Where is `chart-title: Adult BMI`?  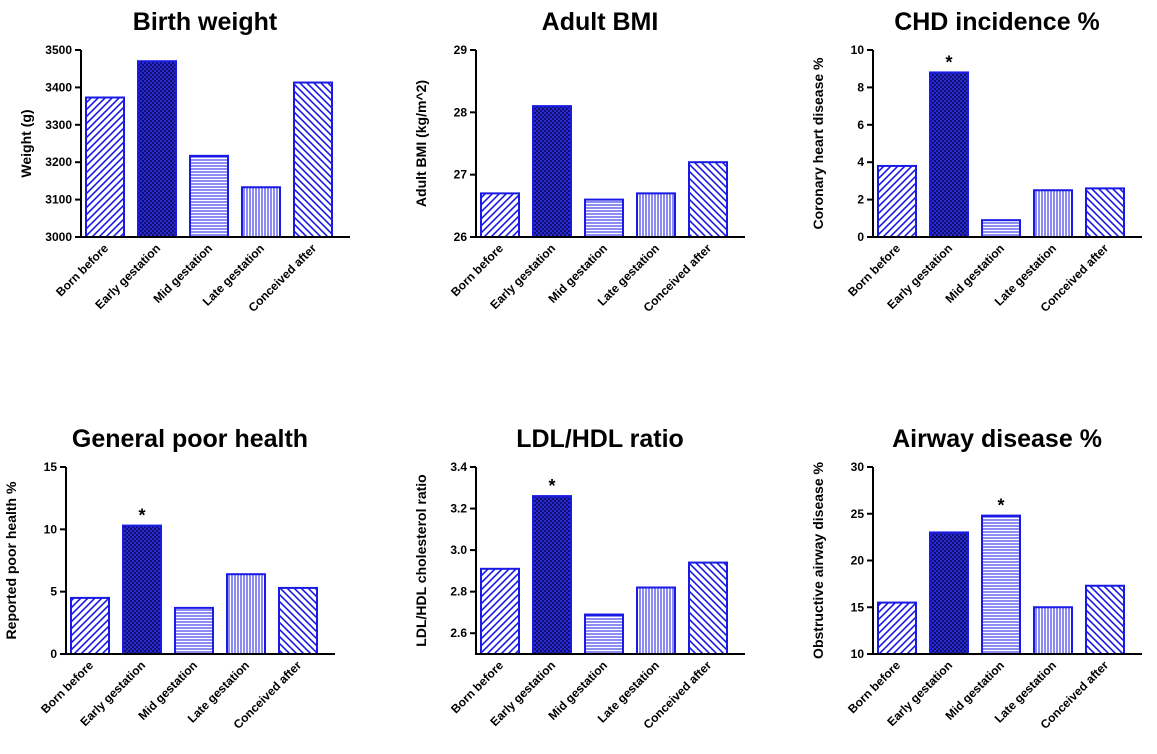
chart-title: Adult BMI is located at coordinates (600, 22).